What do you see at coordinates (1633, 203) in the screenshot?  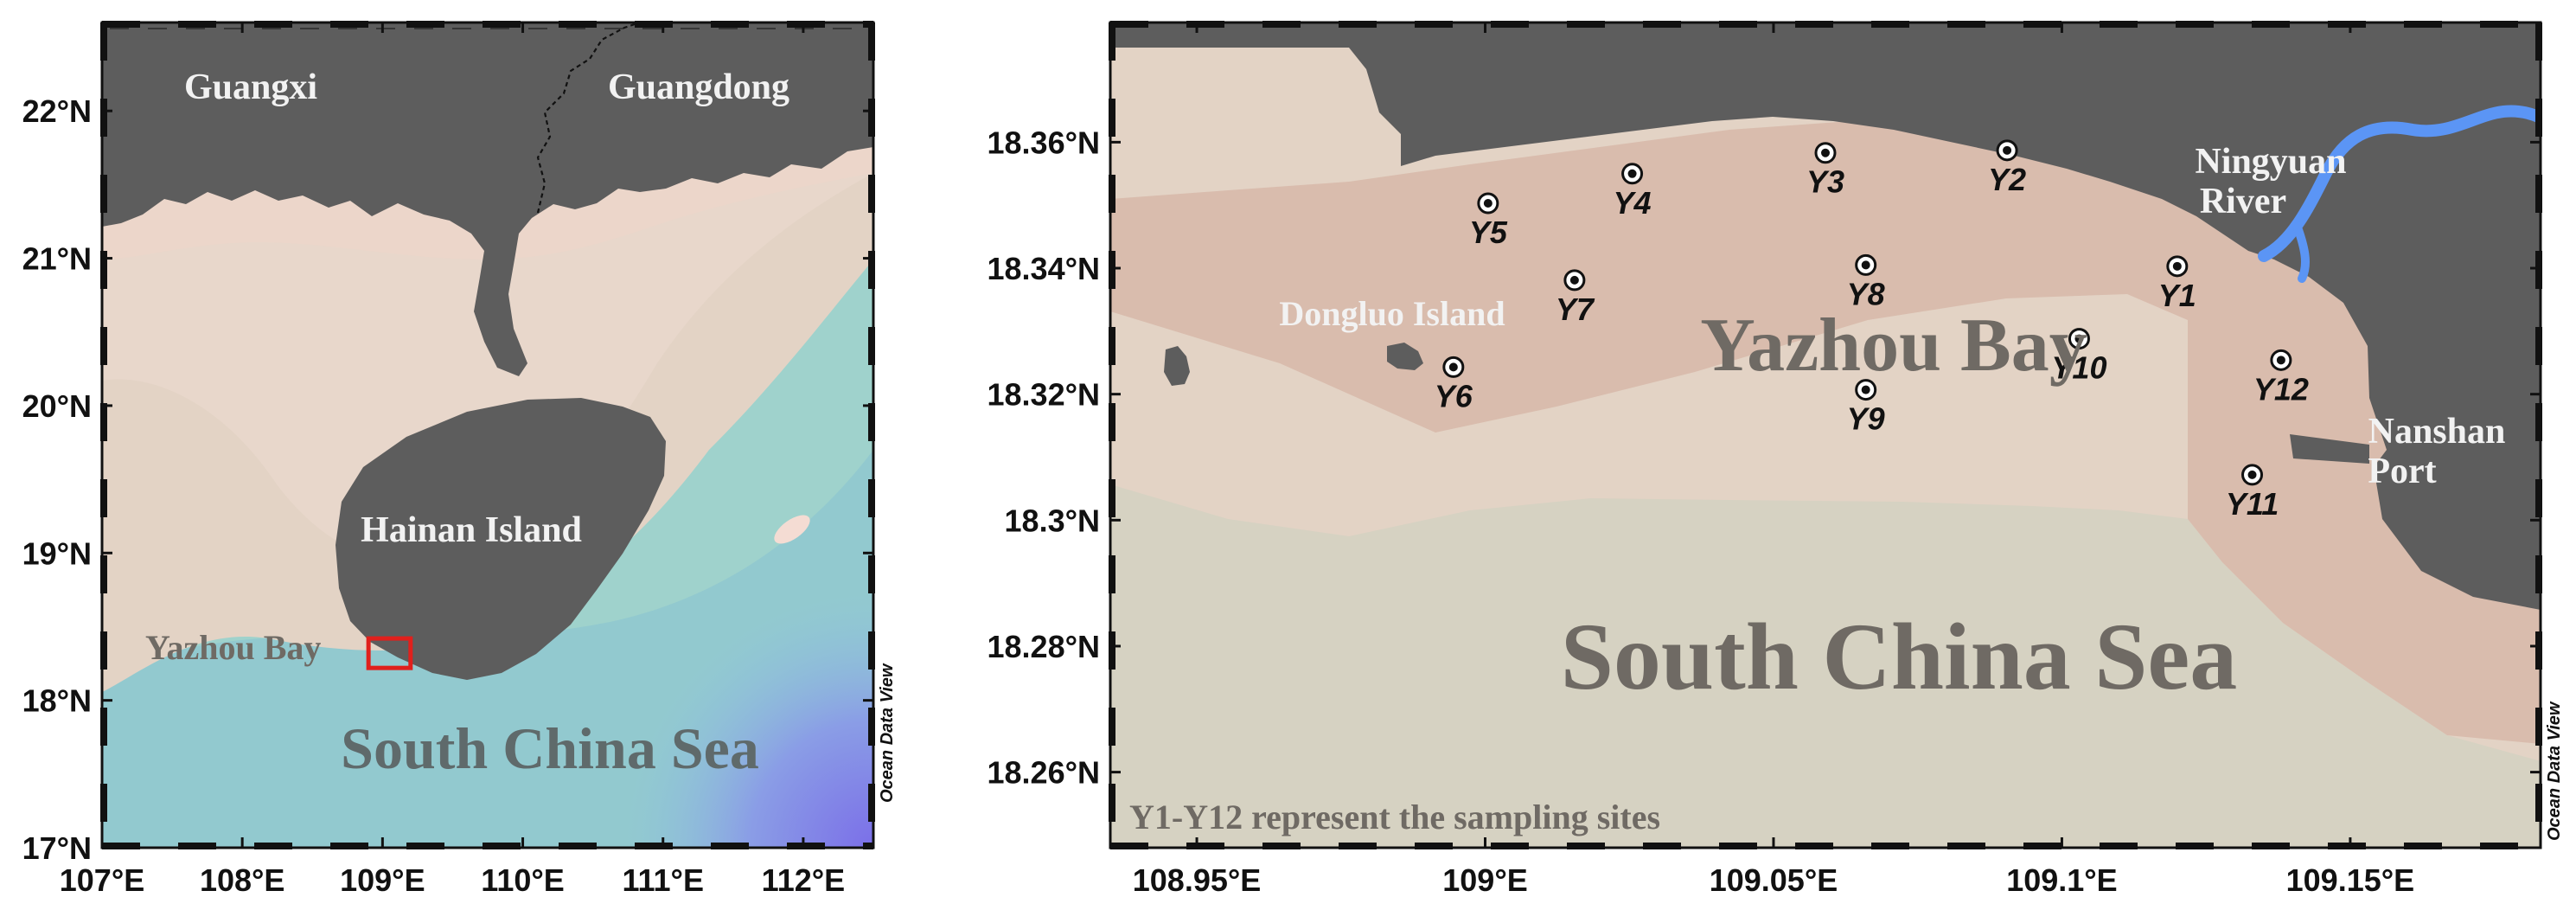 I see `site-label-y4: Y4` at bounding box center [1633, 203].